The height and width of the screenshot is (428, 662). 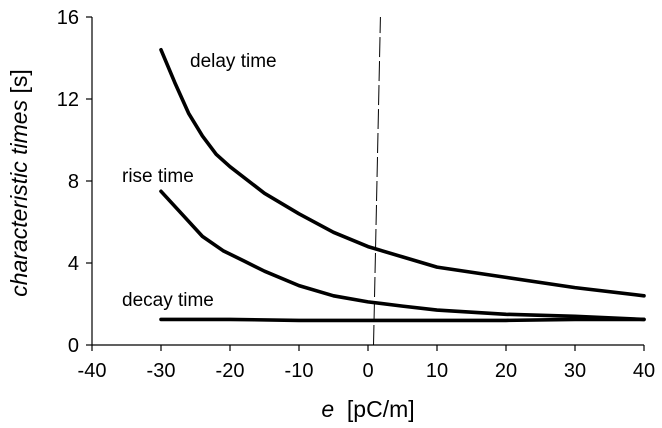 I want to click on y-tick-label: 0, so click(x=73, y=346).